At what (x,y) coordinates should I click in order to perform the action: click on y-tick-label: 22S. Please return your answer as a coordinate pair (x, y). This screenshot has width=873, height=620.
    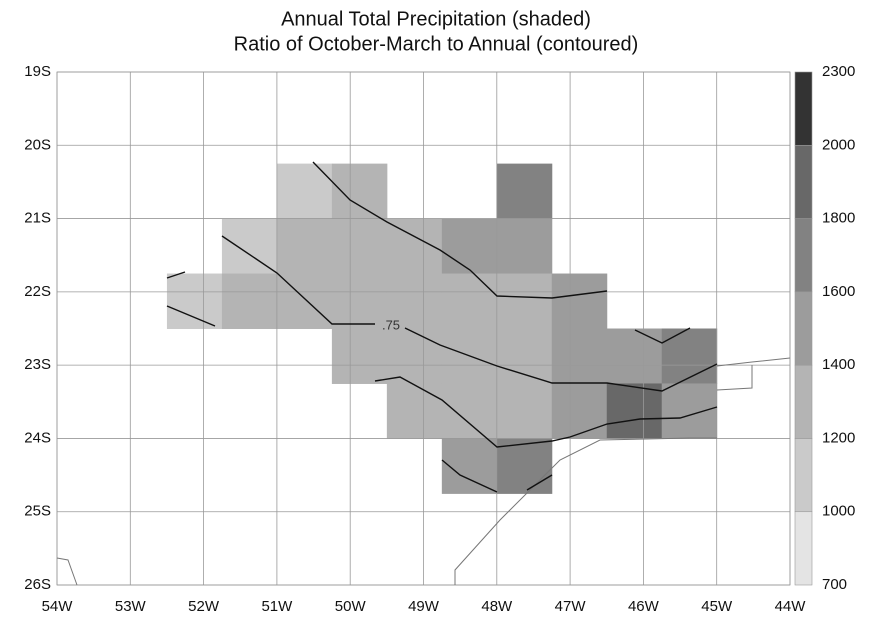
    Looking at the image, I should click on (37, 291).